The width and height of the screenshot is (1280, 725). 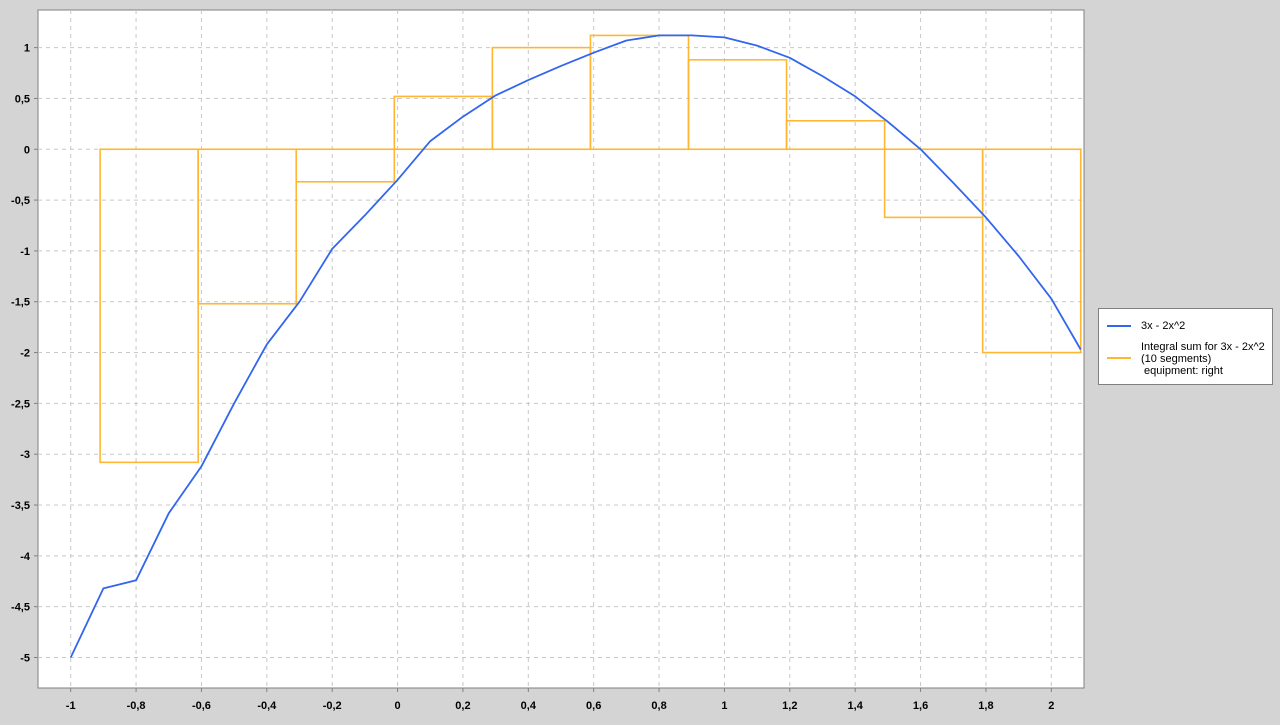 I want to click on legend-label-equipment: equipment: right, so click(x=1182, y=371).